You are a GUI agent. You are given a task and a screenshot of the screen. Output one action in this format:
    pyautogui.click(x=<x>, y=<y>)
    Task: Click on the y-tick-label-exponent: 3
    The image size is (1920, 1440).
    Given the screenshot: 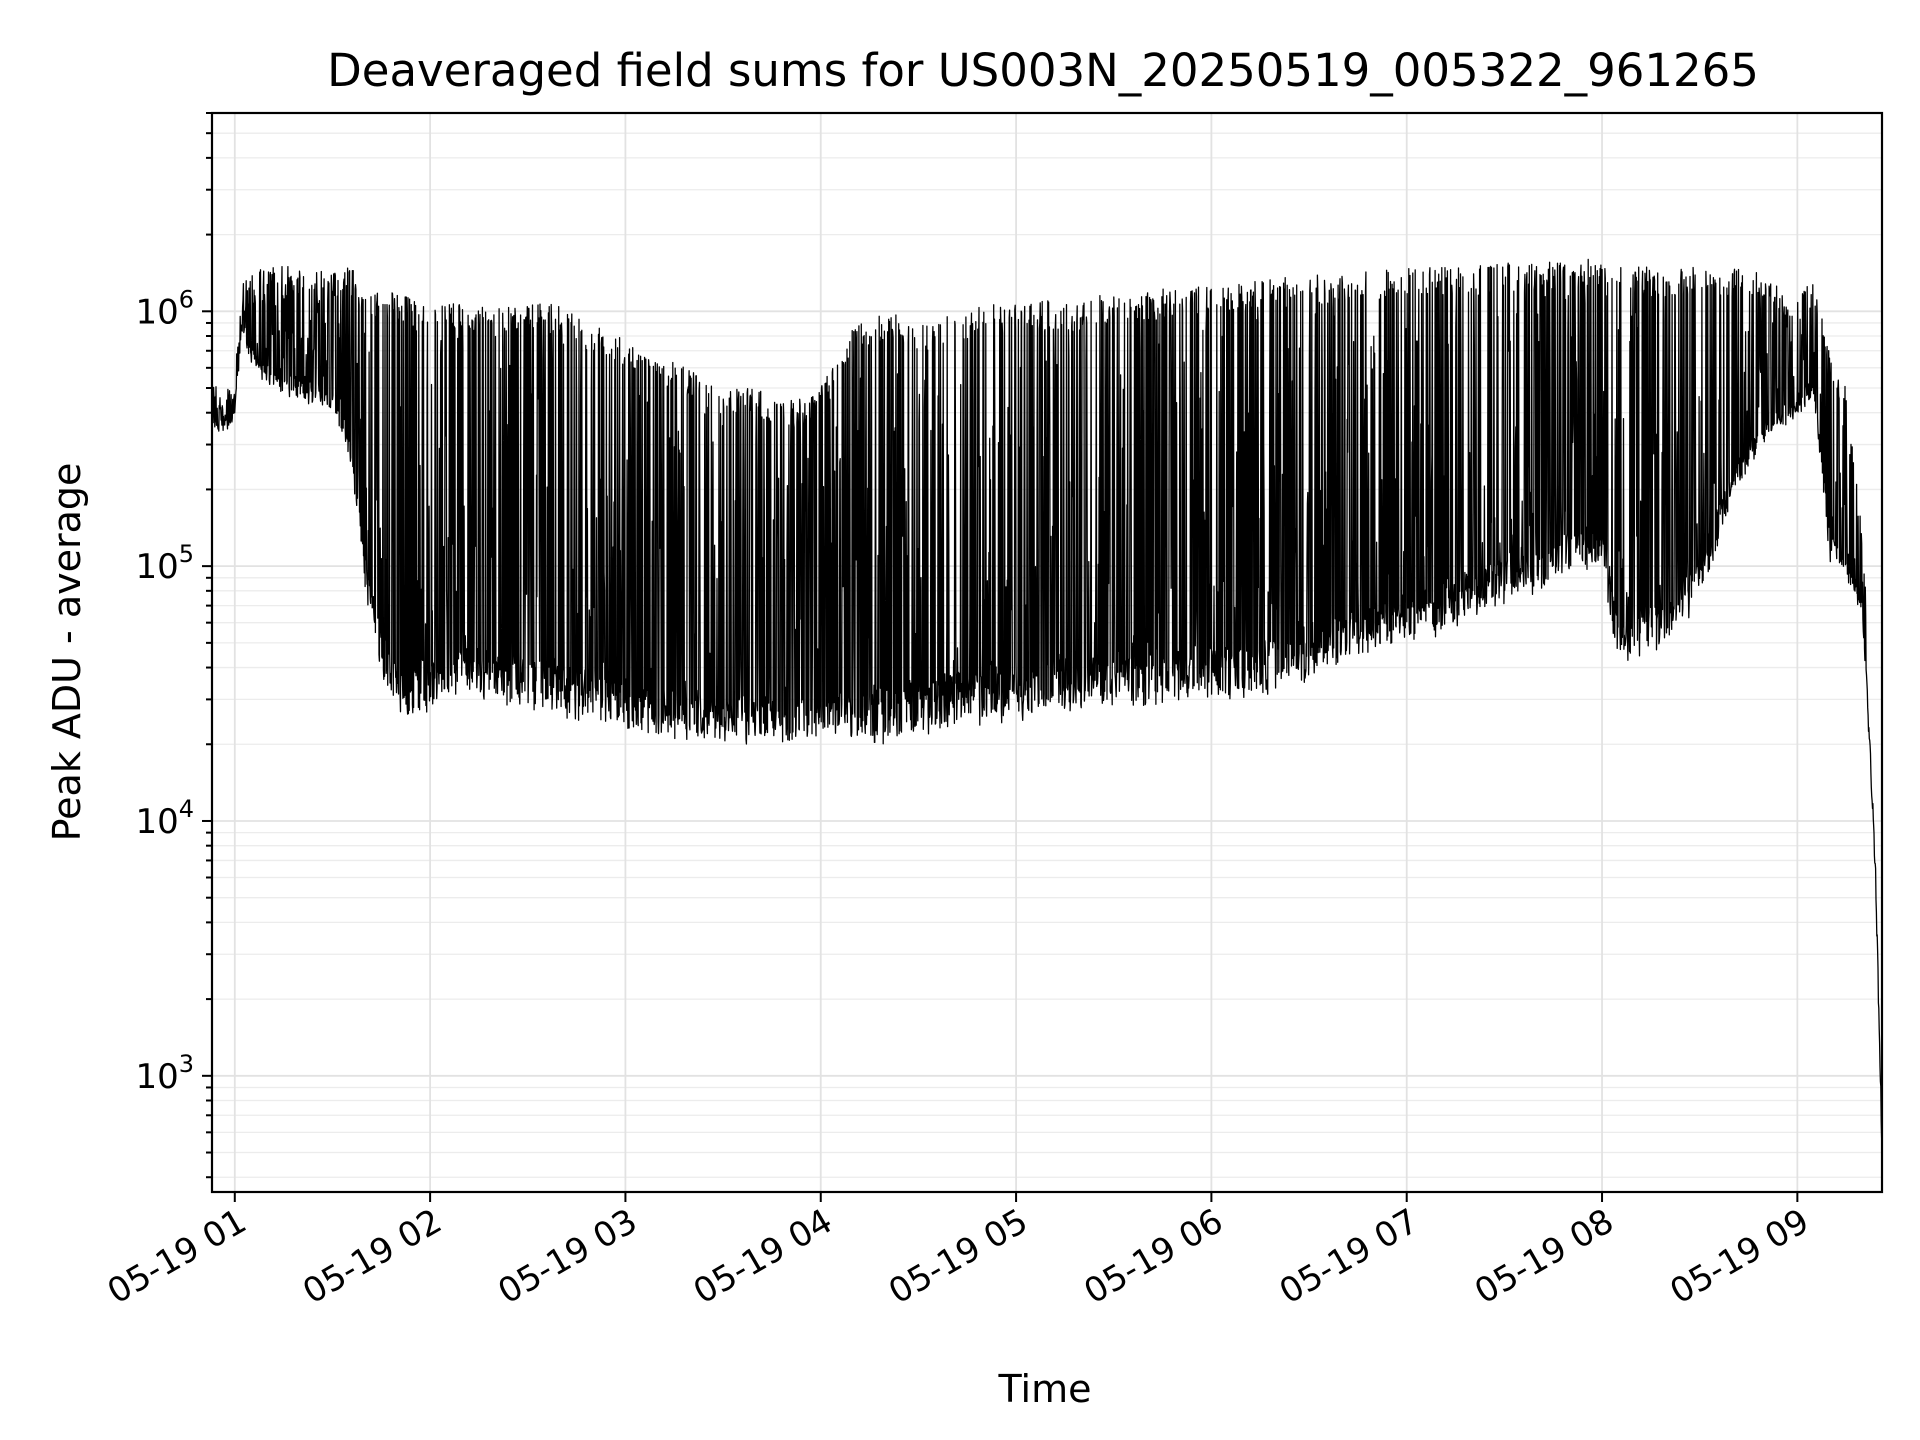 What is the action you would take?
    pyautogui.click(x=186, y=1064)
    